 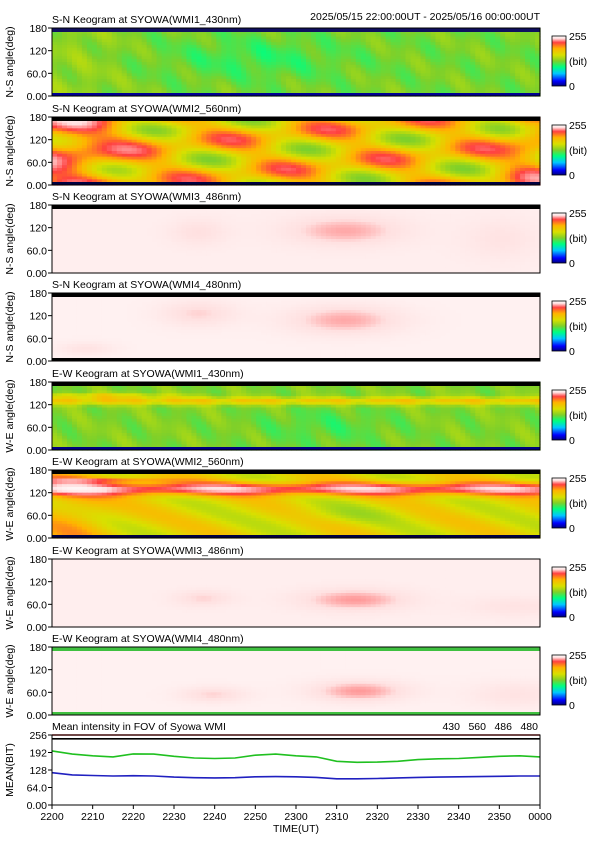 I want to click on panel-frame, so click(x=296, y=62).